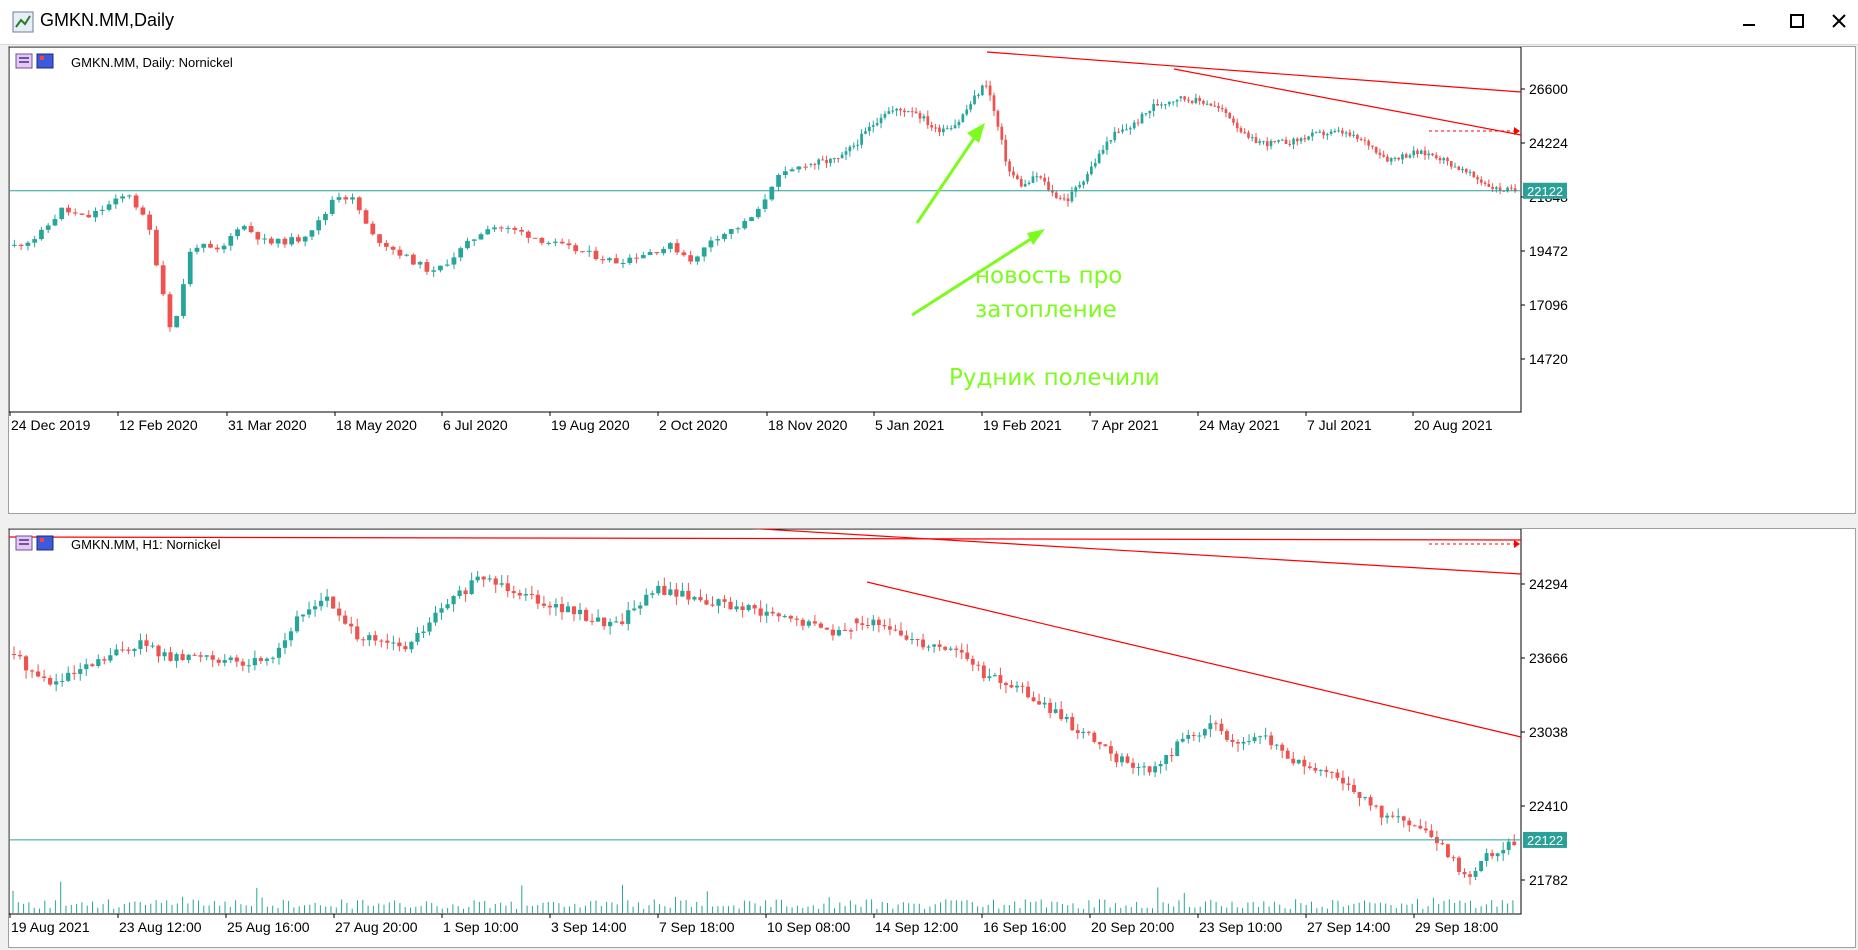  I want to click on maximize-button, so click(1797, 21).